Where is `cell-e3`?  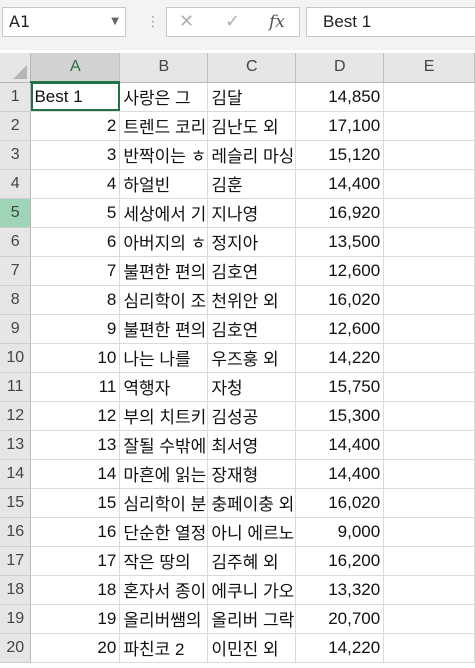 cell-e3 is located at coordinates (429, 155).